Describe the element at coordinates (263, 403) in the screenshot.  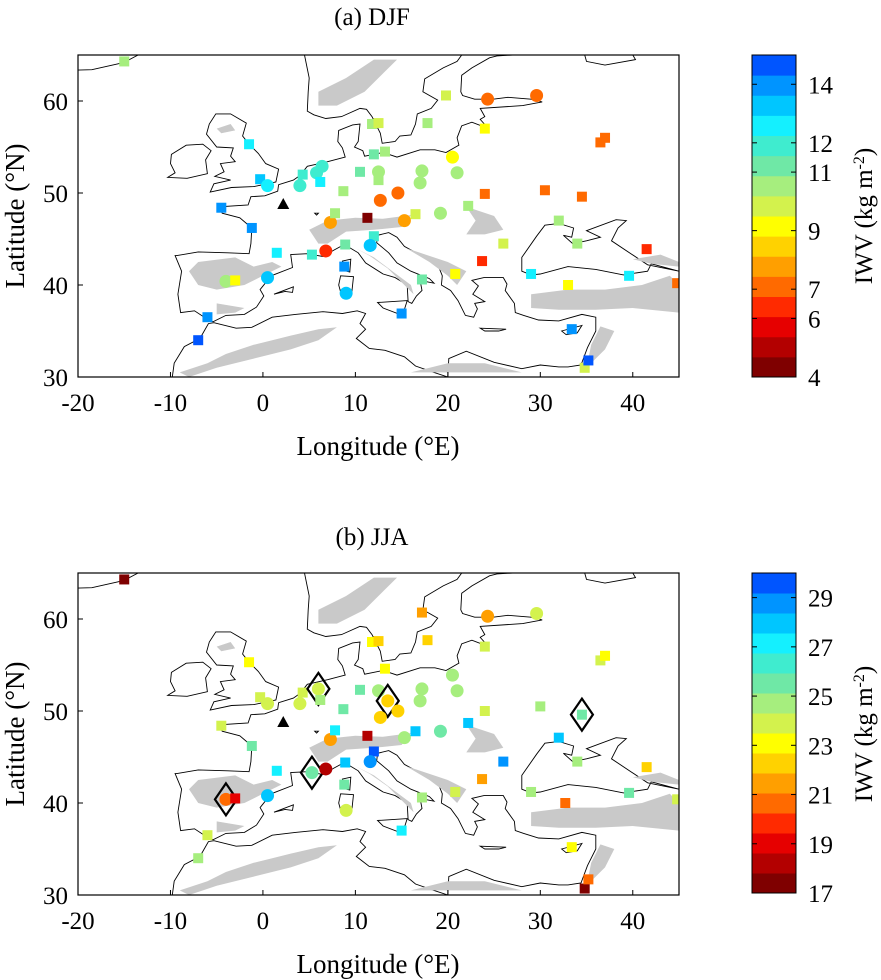
I see `x-tick-label: 0` at that location.